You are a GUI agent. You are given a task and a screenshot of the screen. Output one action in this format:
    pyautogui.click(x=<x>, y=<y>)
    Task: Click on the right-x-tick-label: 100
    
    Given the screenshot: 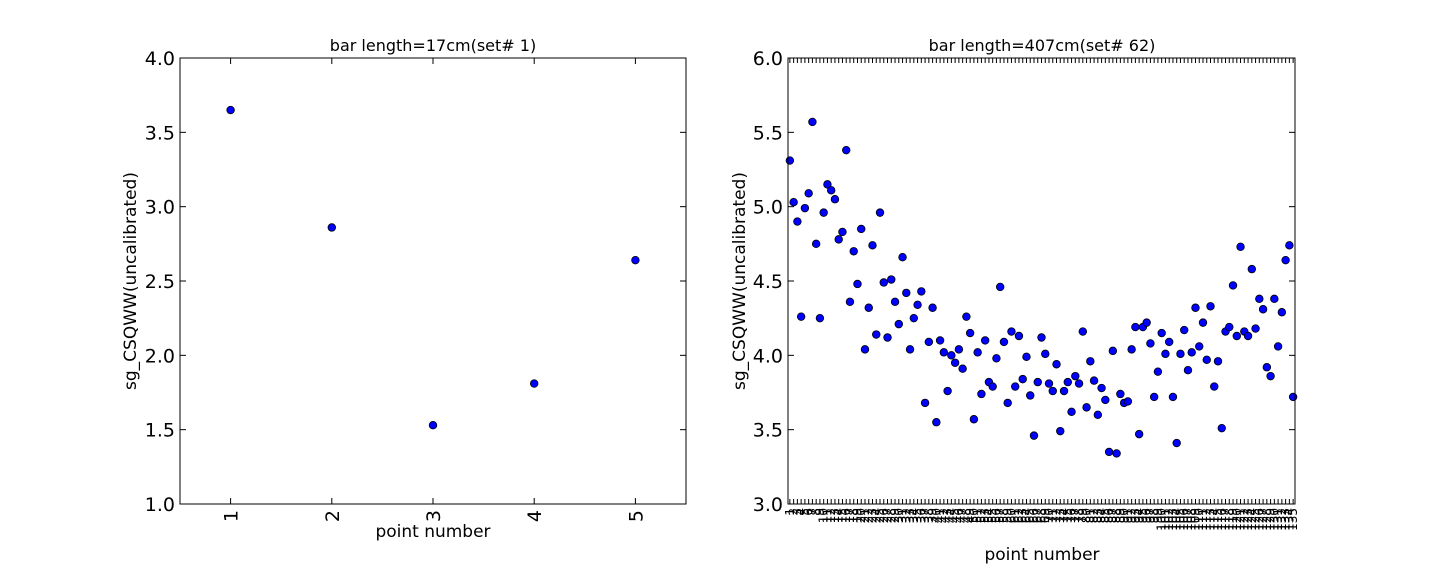 What is the action you would take?
    pyautogui.click(x=1162, y=519)
    